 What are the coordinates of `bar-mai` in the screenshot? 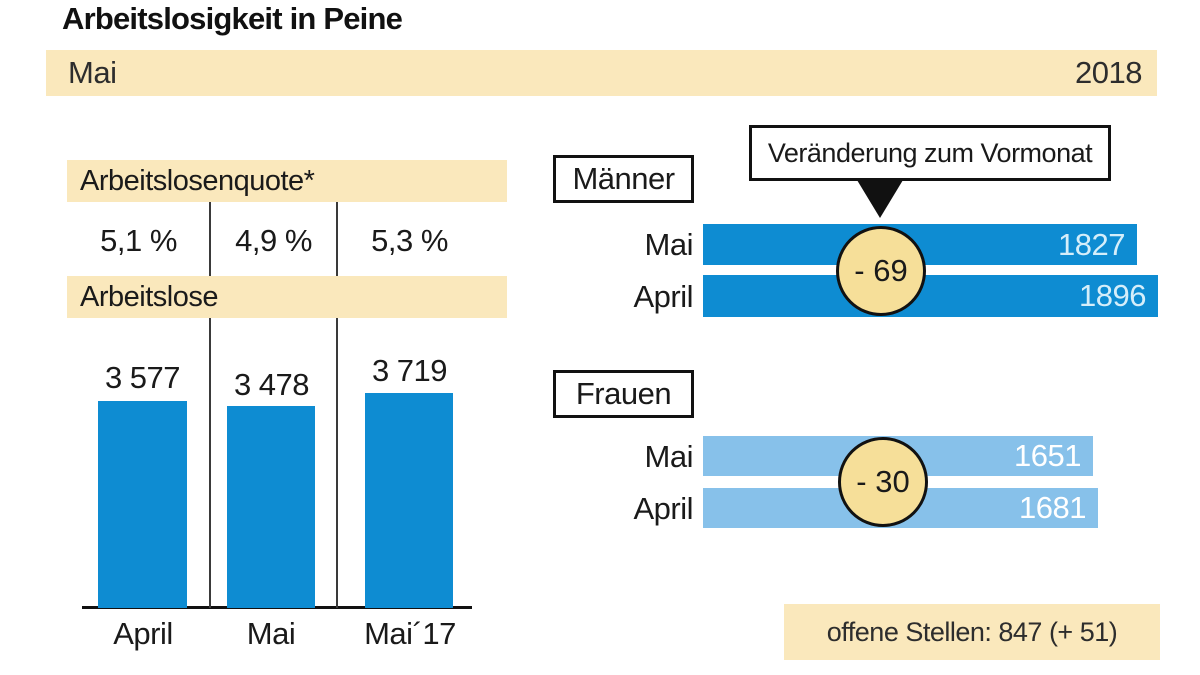 It's located at (271, 507).